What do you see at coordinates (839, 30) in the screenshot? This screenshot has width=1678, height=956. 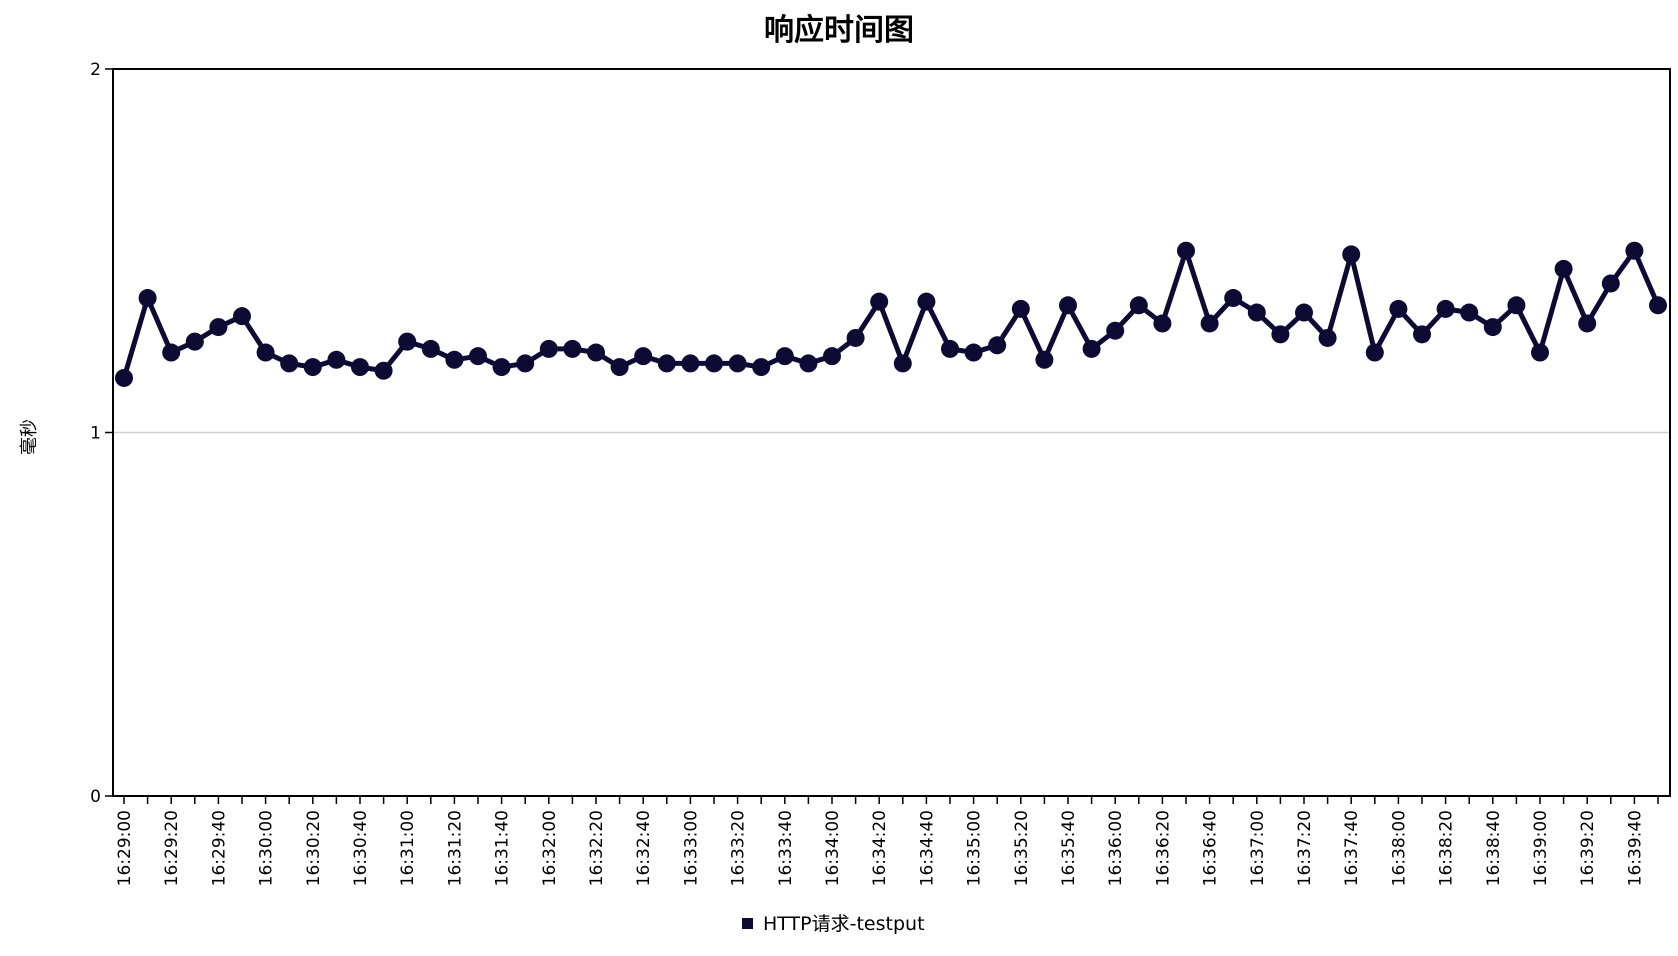 I see `chart-title: 响应时间图` at bounding box center [839, 30].